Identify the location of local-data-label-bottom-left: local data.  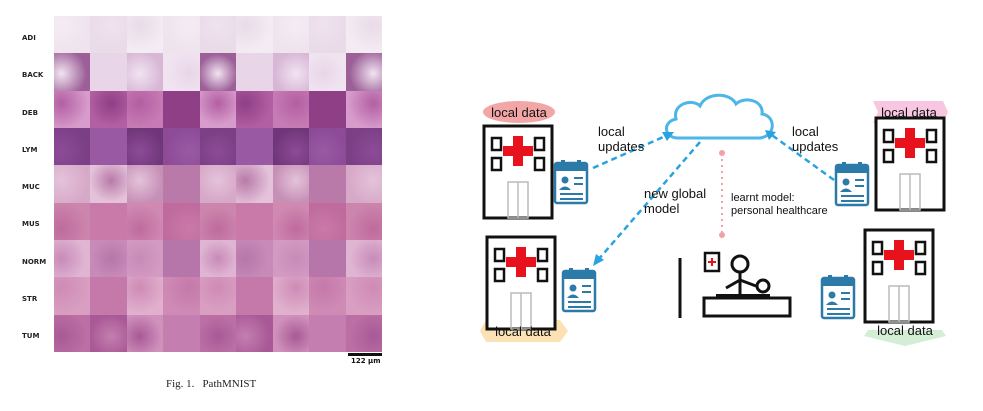
(523, 331).